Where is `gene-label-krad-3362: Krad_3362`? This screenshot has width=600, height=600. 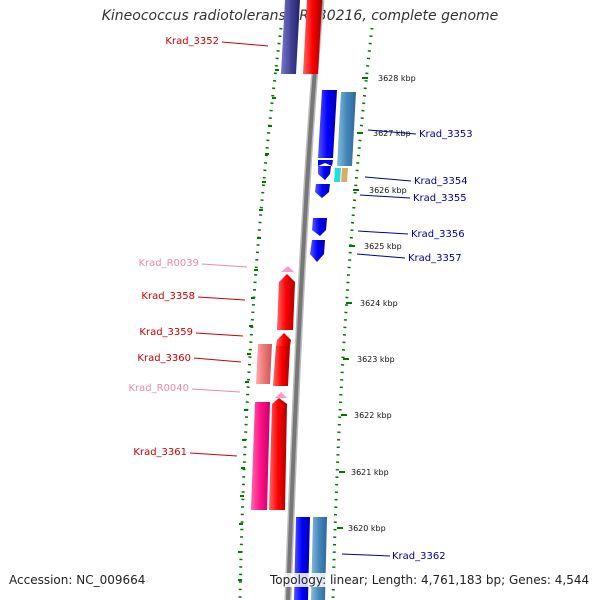
gene-label-krad-3362: Krad_3362 is located at coordinates (419, 556).